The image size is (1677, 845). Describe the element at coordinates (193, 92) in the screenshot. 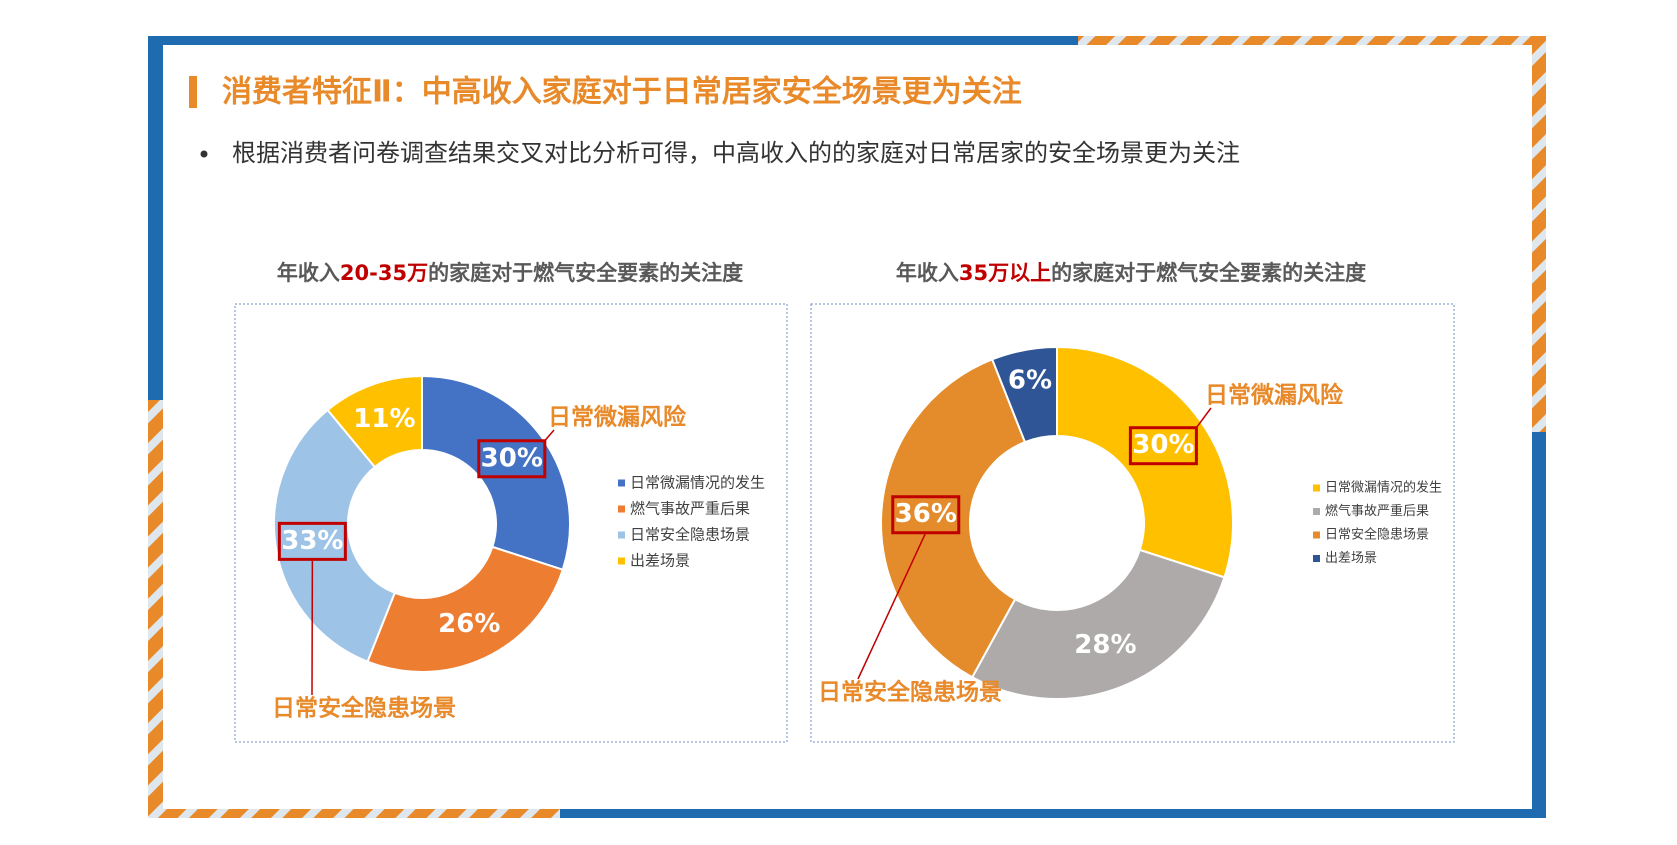

I see `title-bar` at that location.